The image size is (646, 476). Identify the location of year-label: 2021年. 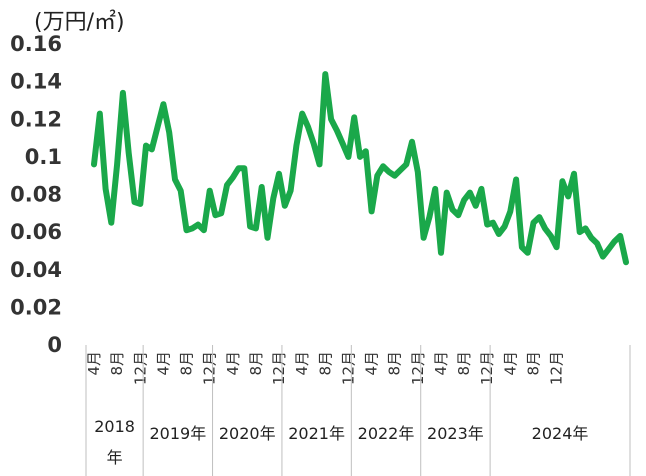
(316, 433).